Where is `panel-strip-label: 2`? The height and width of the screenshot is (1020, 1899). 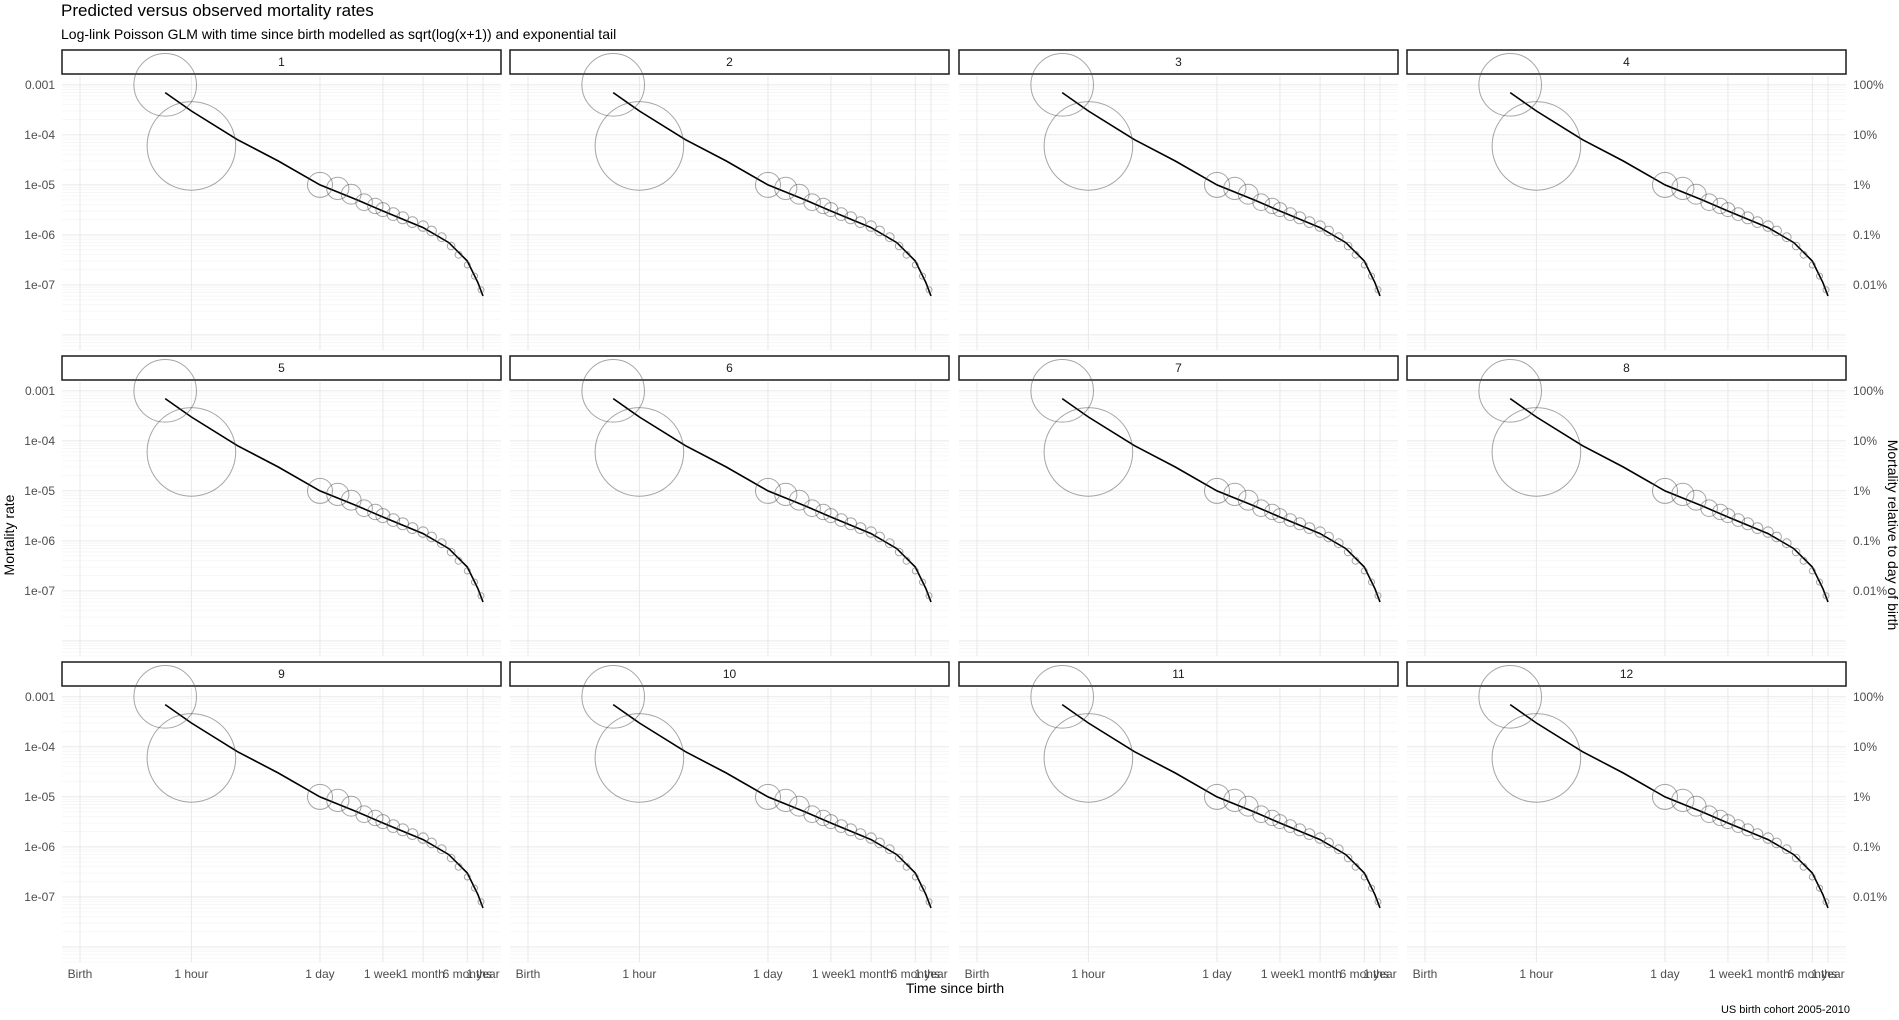 panel-strip-label: 2 is located at coordinates (729, 62).